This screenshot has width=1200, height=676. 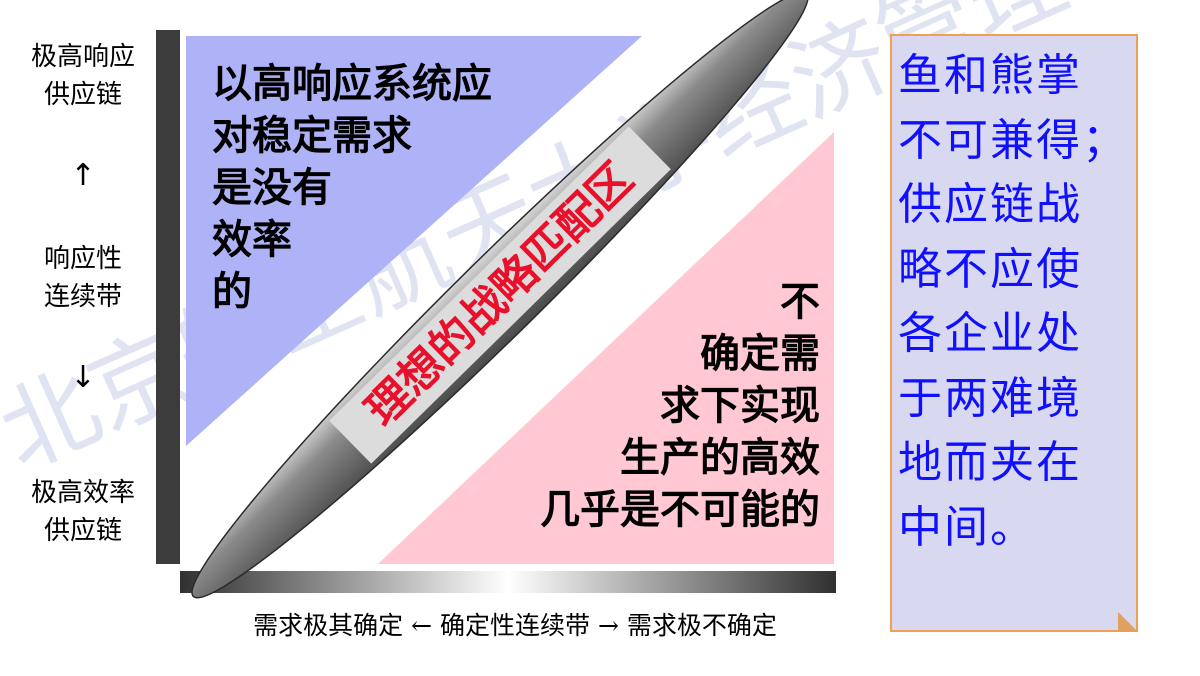 I want to click on bottom-right-region-text: 不 确定需 求下实现 生产的高效 几乎是不可能的, so click(x=680, y=406).